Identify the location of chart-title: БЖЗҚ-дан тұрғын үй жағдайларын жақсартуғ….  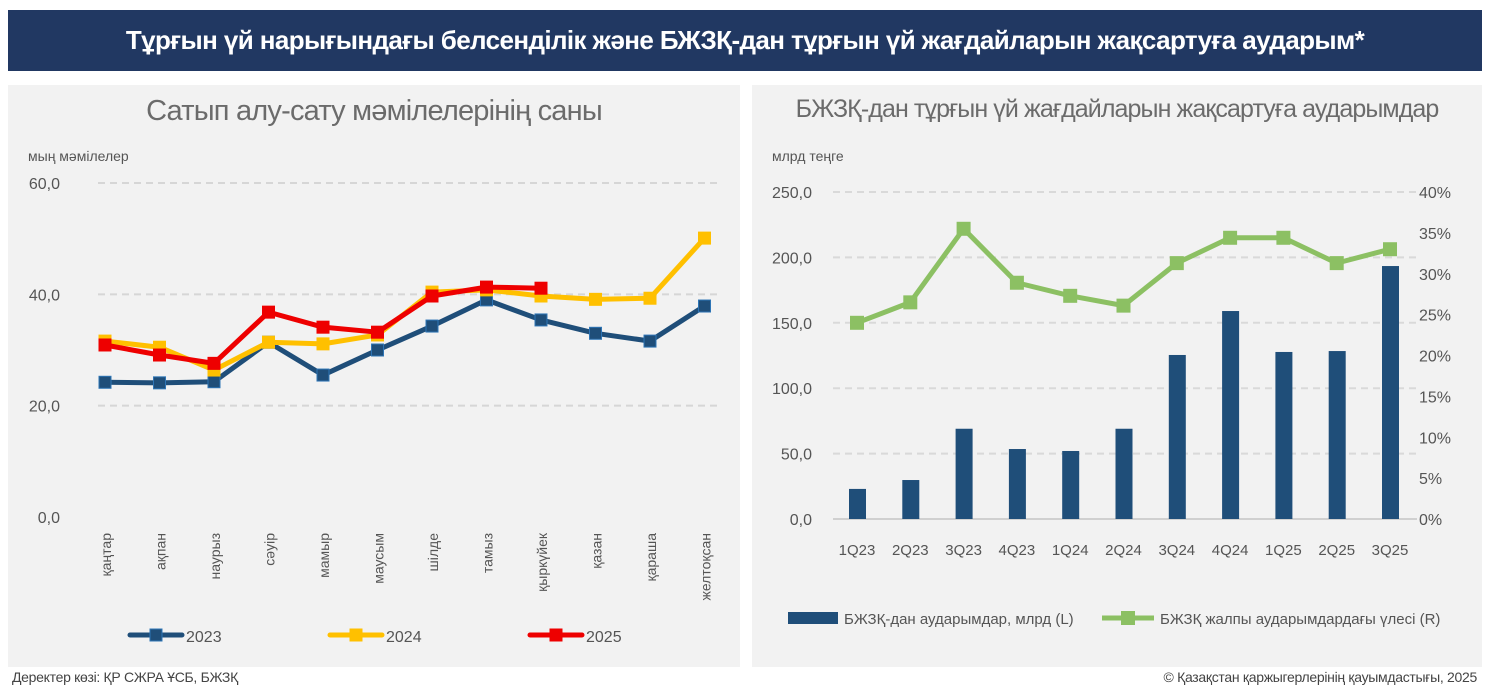
(1117, 109).